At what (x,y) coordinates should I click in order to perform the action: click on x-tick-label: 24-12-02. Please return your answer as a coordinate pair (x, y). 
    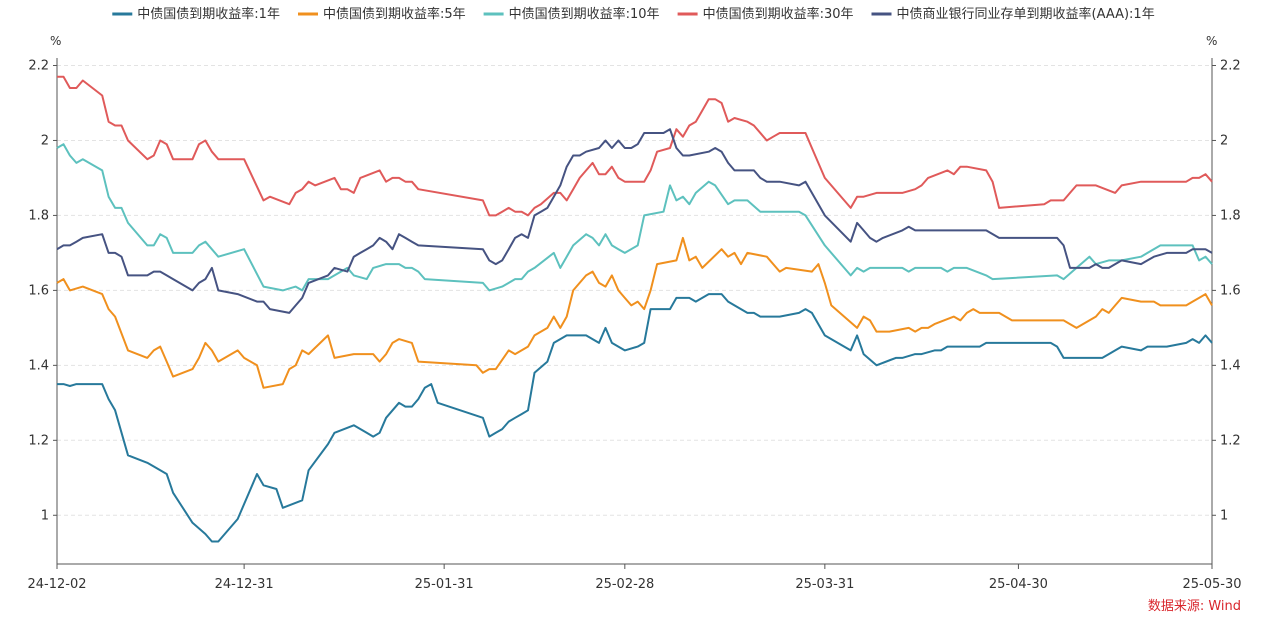
    Looking at the image, I should click on (56, 584).